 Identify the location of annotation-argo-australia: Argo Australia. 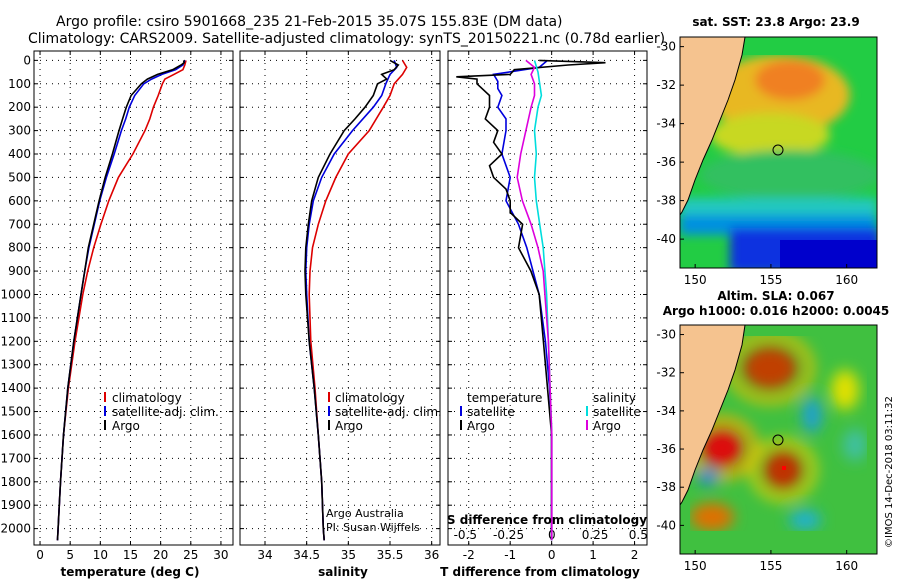
(365, 513).